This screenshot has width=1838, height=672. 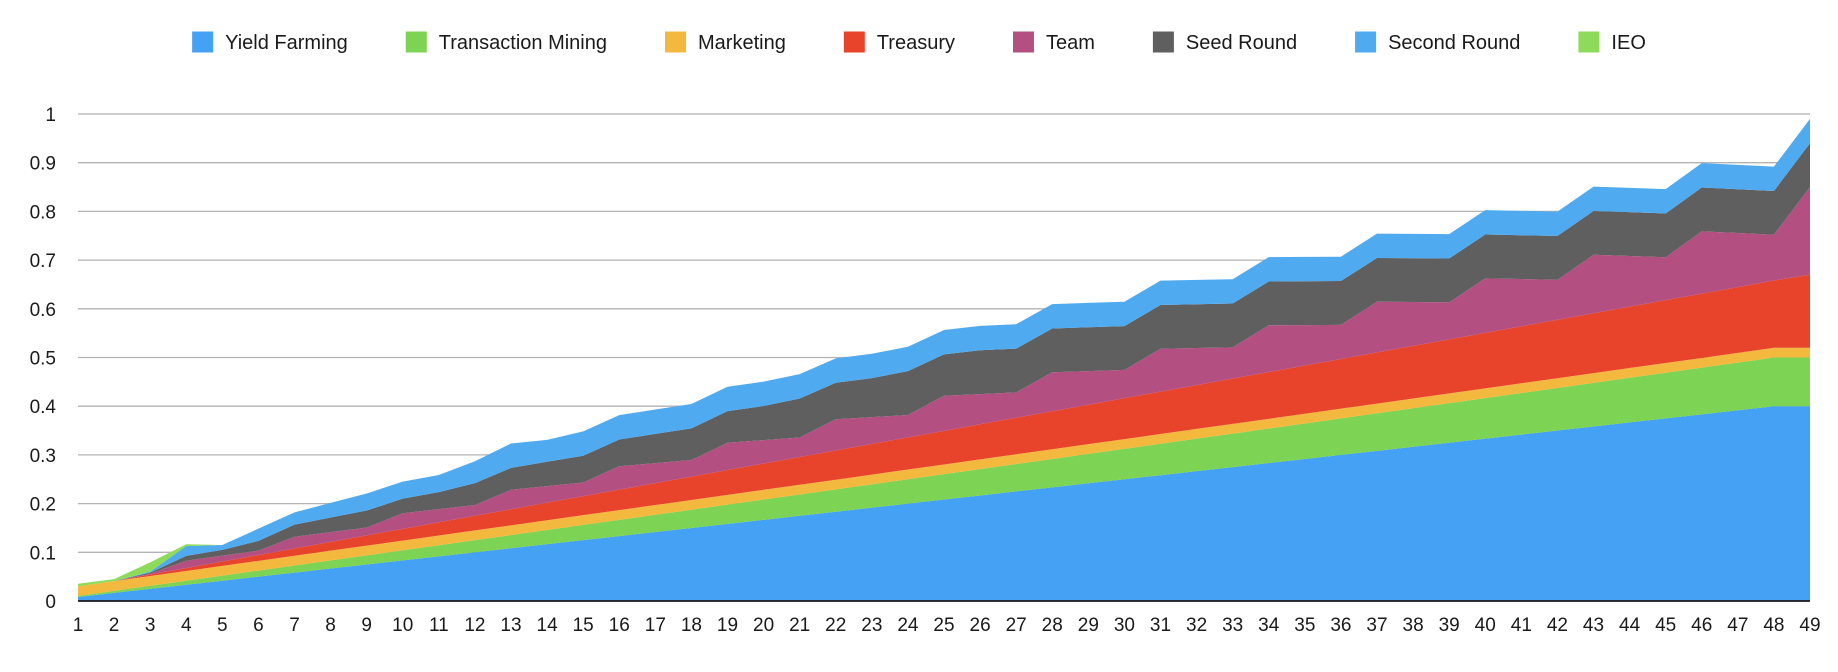 What do you see at coordinates (1070, 43) in the screenshot?
I see `legend-label: Team` at bounding box center [1070, 43].